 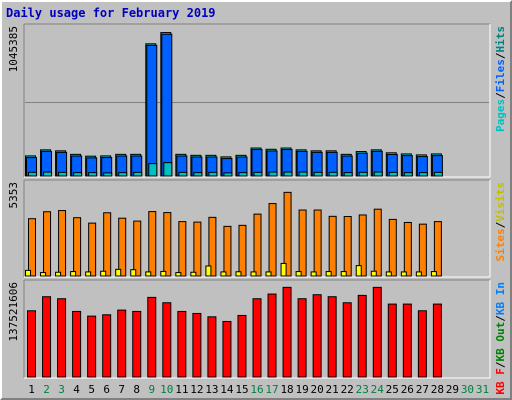 What do you see at coordinates (13, 195) in the screenshot?
I see `y-max-label: 5353` at bounding box center [13, 195].